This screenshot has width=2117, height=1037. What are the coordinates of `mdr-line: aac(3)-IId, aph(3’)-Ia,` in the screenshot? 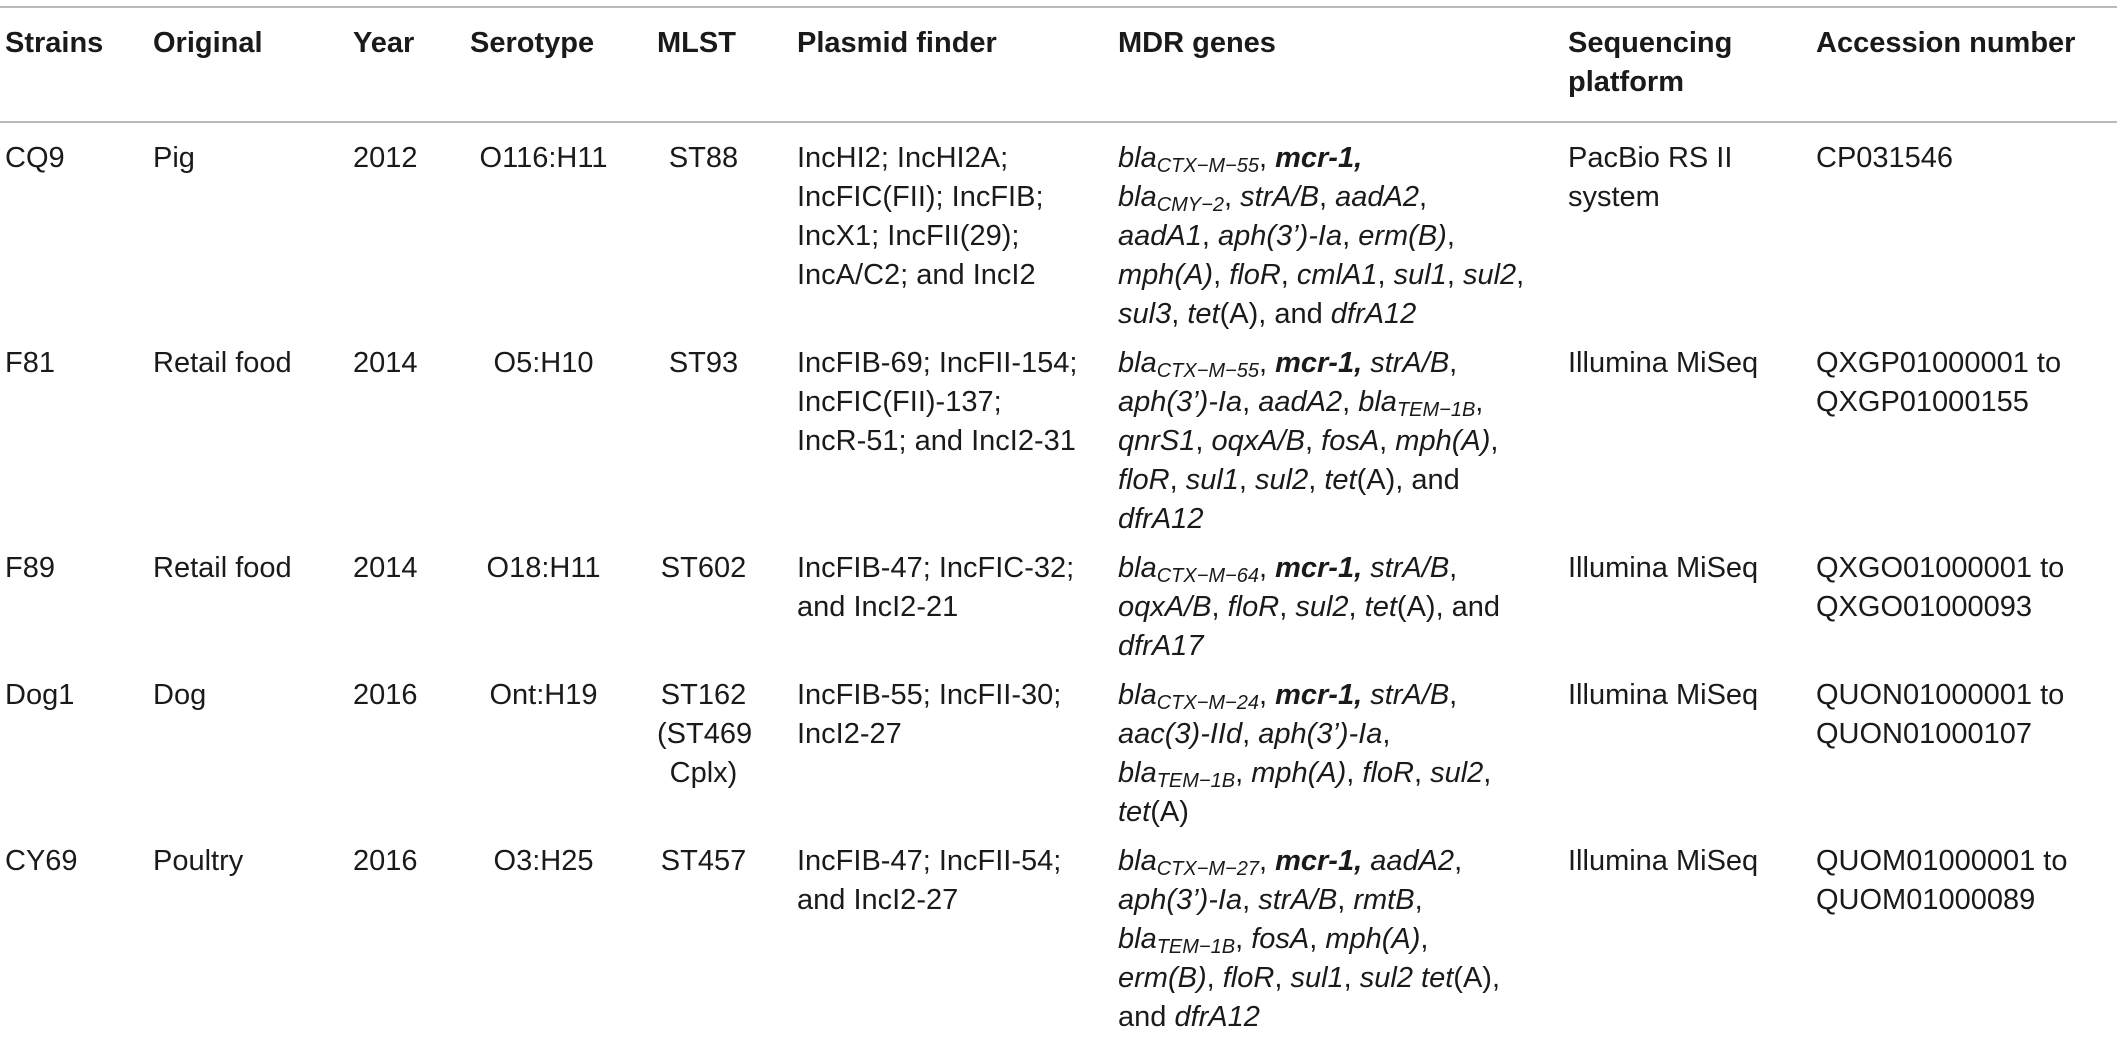 It's located at (1343, 734).